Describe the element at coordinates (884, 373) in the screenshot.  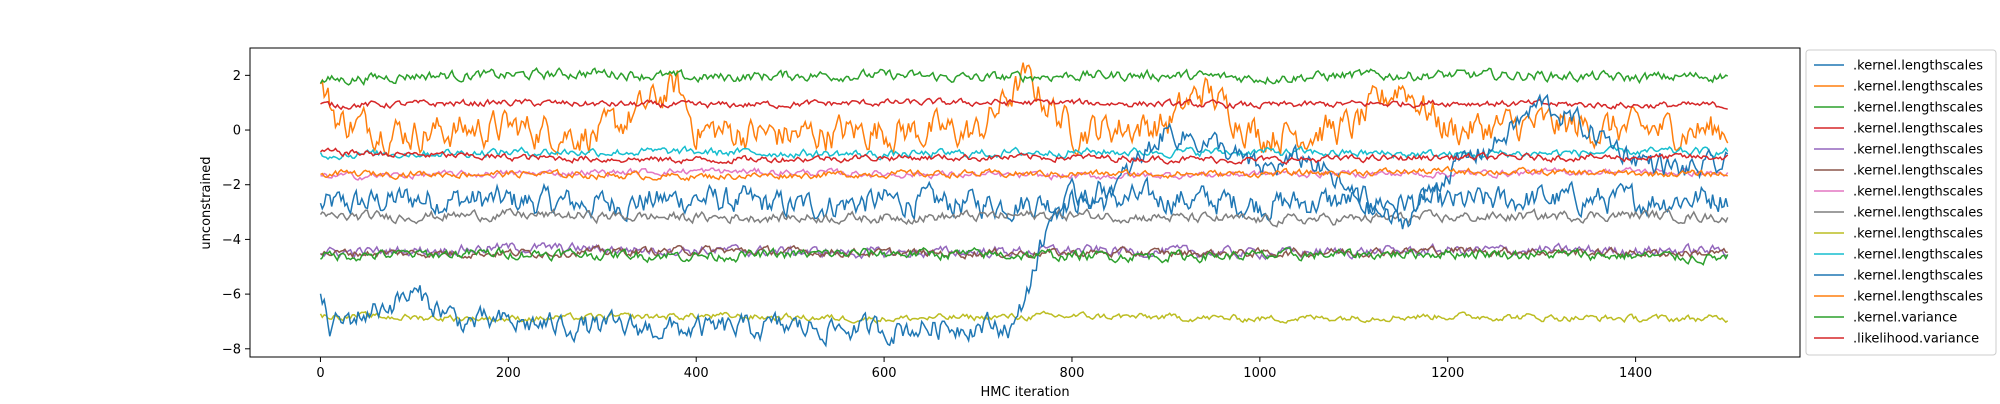
I see `x-tick-label: 600` at that location.